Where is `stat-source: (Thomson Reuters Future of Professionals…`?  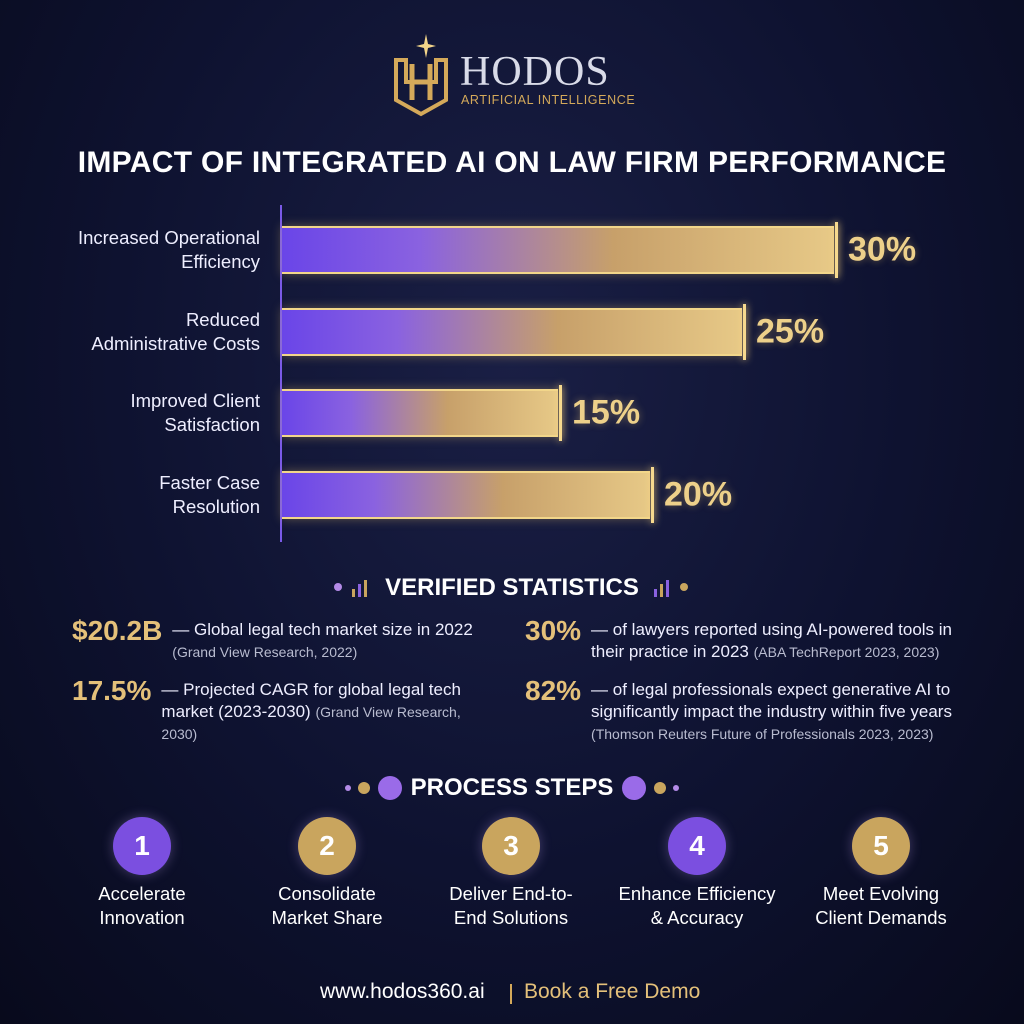
stat-source: (Thomson Reuters Future of Professionals… is located at coordinates (762, 734).